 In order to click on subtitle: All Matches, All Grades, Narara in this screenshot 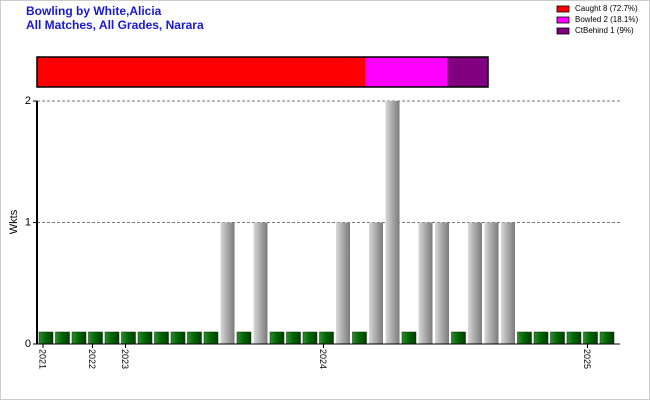, I will do `click(115, 25)`.